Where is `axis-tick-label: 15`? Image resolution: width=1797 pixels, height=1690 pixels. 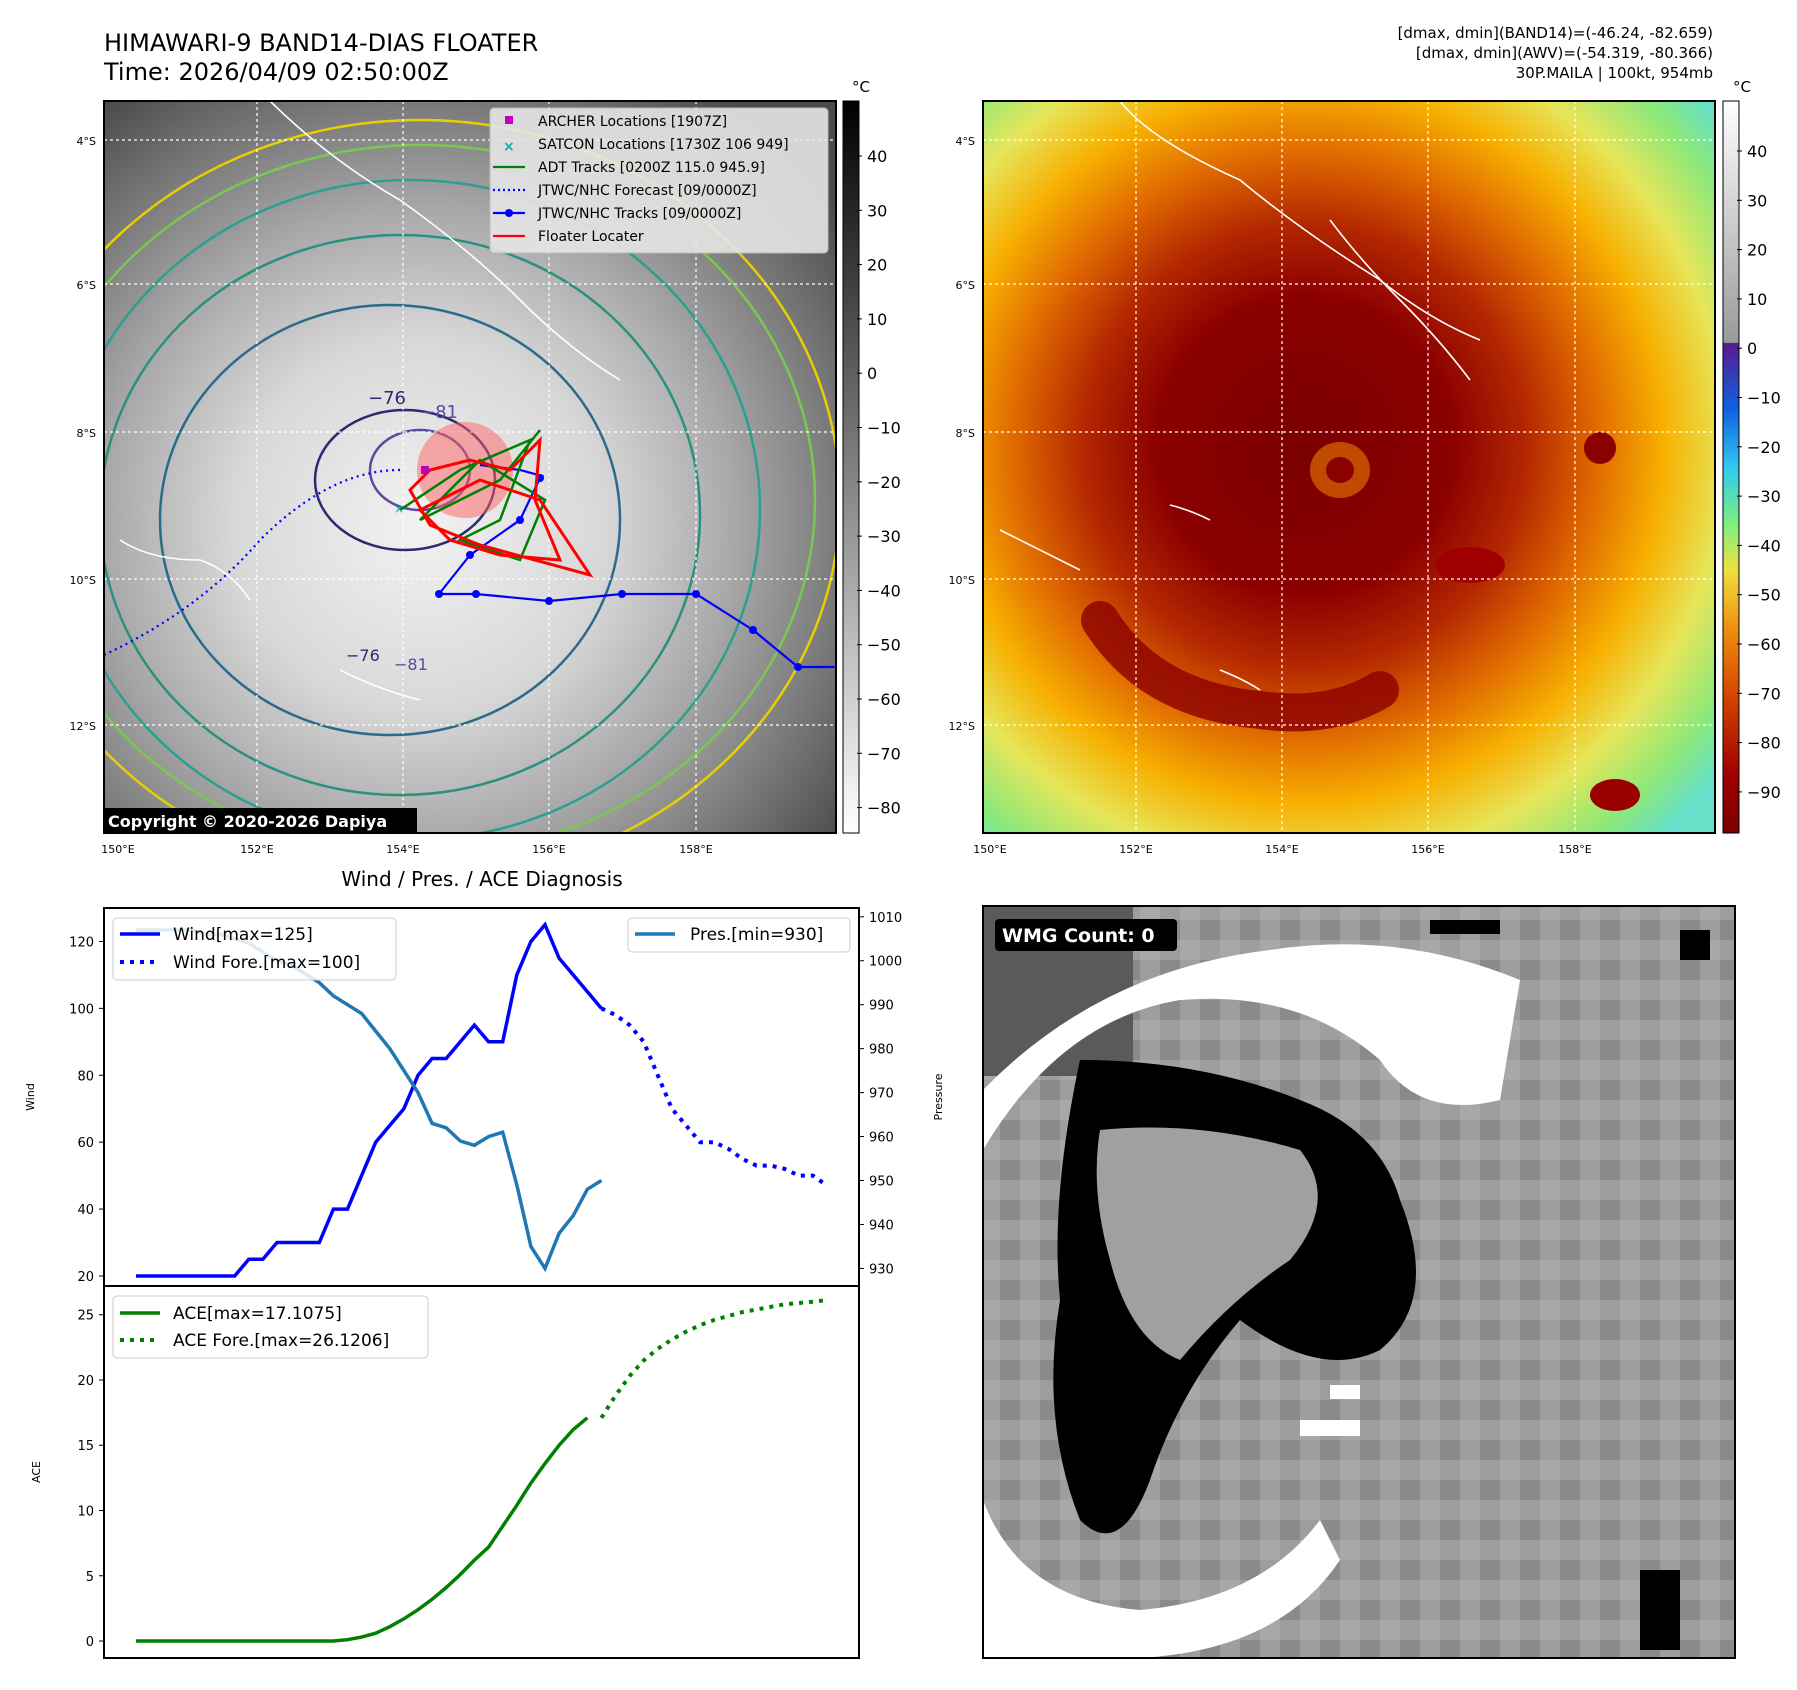 axis-tick-label: 15 is located at coordinates (85, 1446).